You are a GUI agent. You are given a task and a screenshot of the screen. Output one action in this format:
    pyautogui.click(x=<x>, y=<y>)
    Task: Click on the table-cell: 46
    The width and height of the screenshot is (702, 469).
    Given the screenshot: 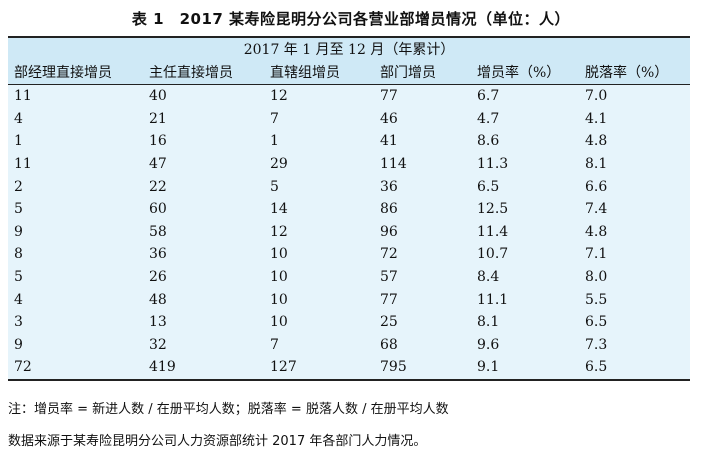 What is the action you would take?
    pyautogui.click(x=389, y=118)
    